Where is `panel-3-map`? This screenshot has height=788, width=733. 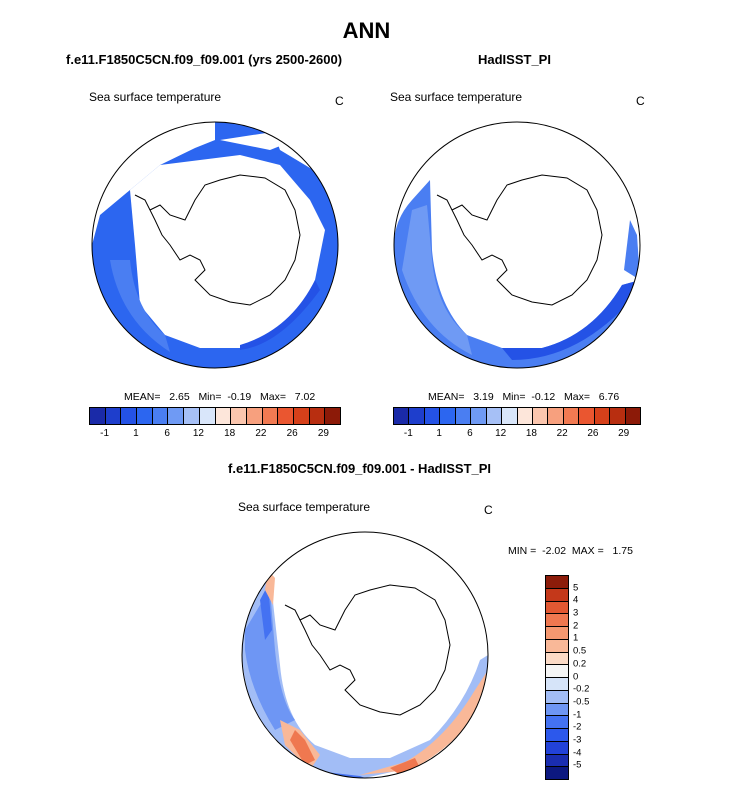
panel-3-map is located at coordinates (365, 655).